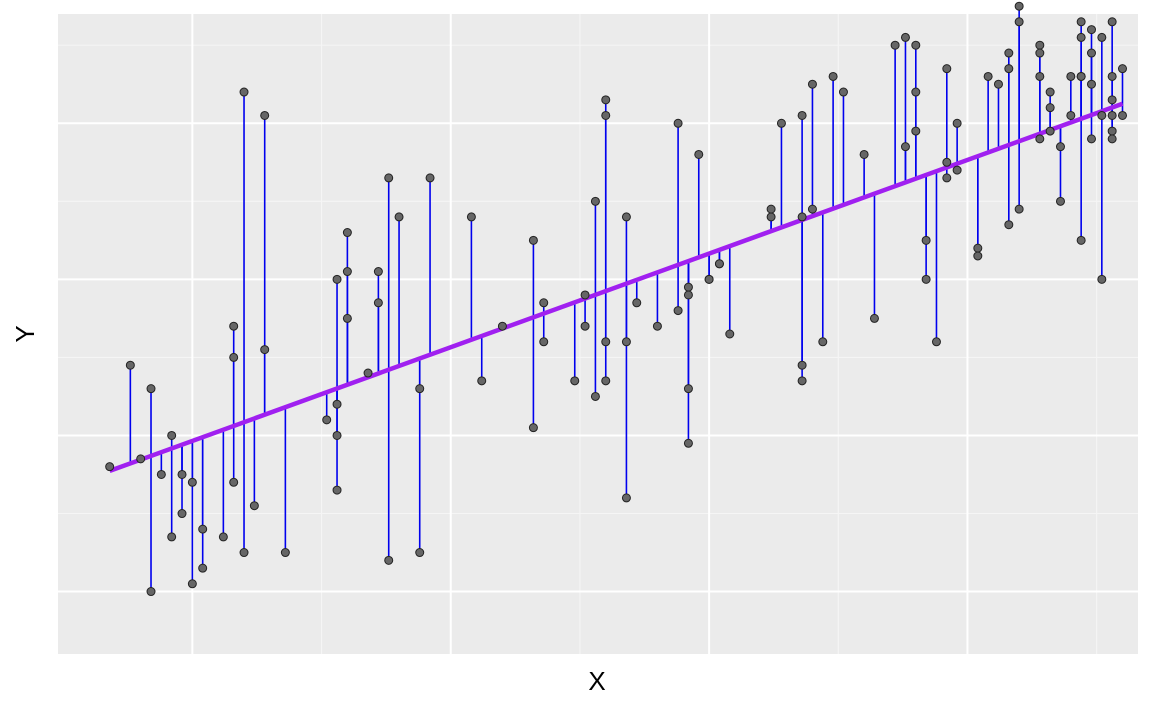  What do you see at coordinates (25, 333) in the screenshot?
I see `y-axis-title: Y` at bounding box center [25, 333].